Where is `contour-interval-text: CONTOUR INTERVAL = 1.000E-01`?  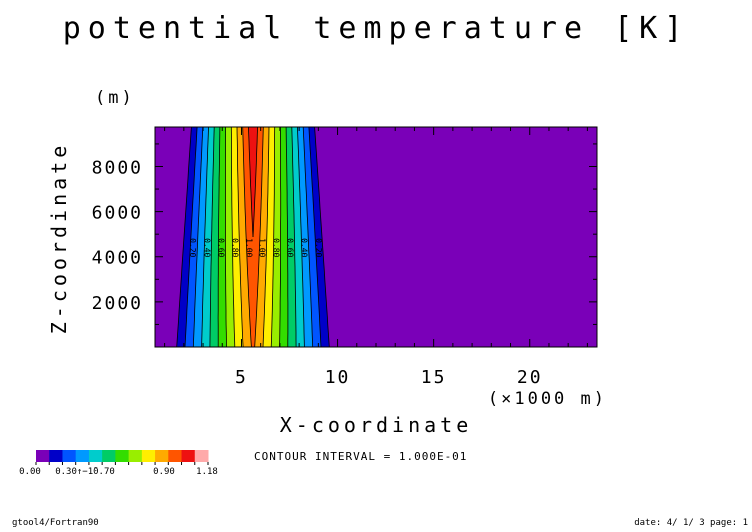 contour-interval-text: CONTOUR INTERVAL = 1.000E-01 is located at coordinates (360, 456).